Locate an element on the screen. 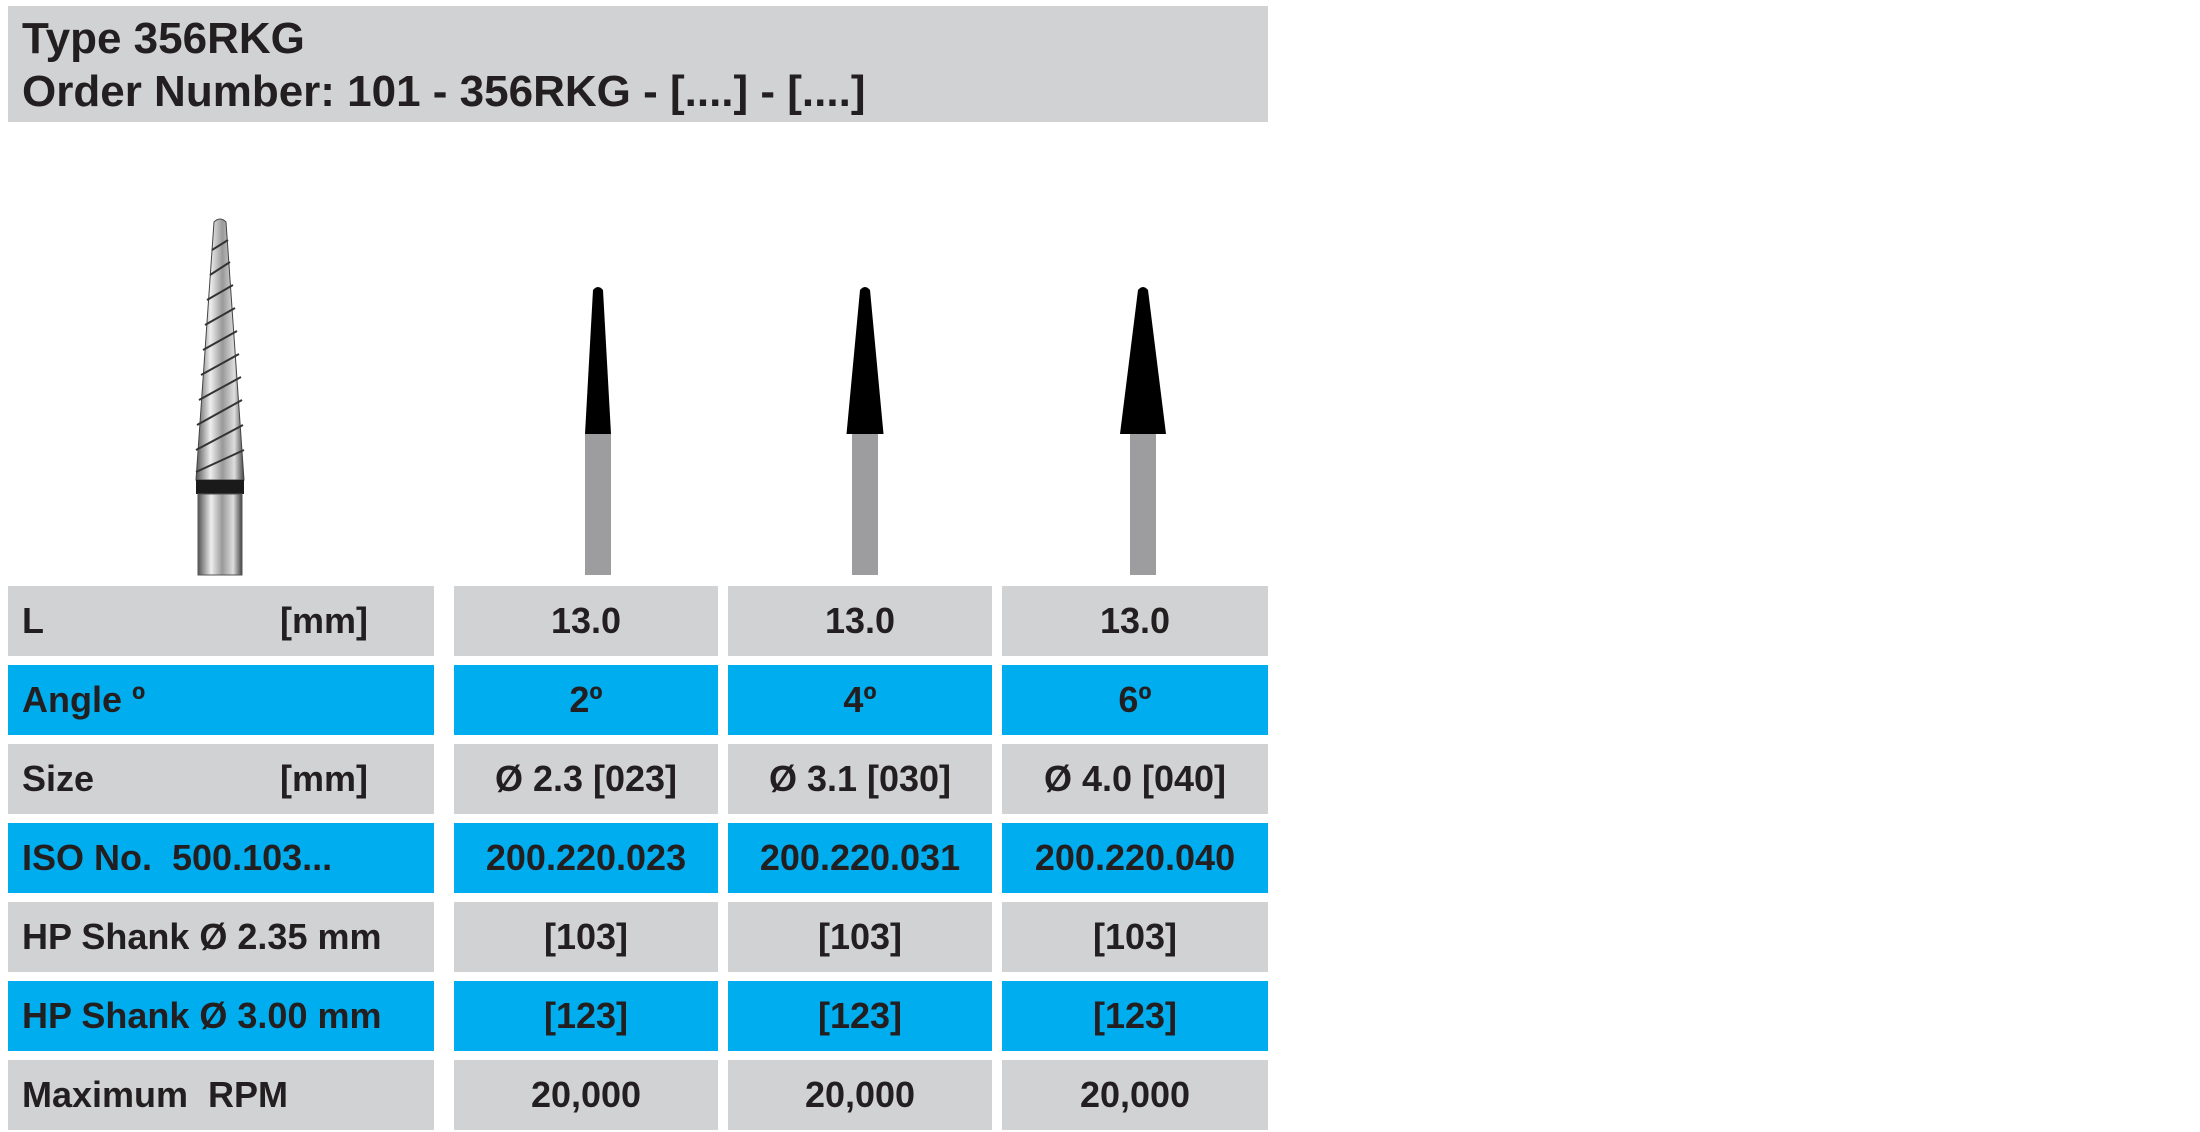 This screenshot has width=2200, height=1132. label-text: HP Shank Ø 3.00 mm is located at coordinates (202, 1015).